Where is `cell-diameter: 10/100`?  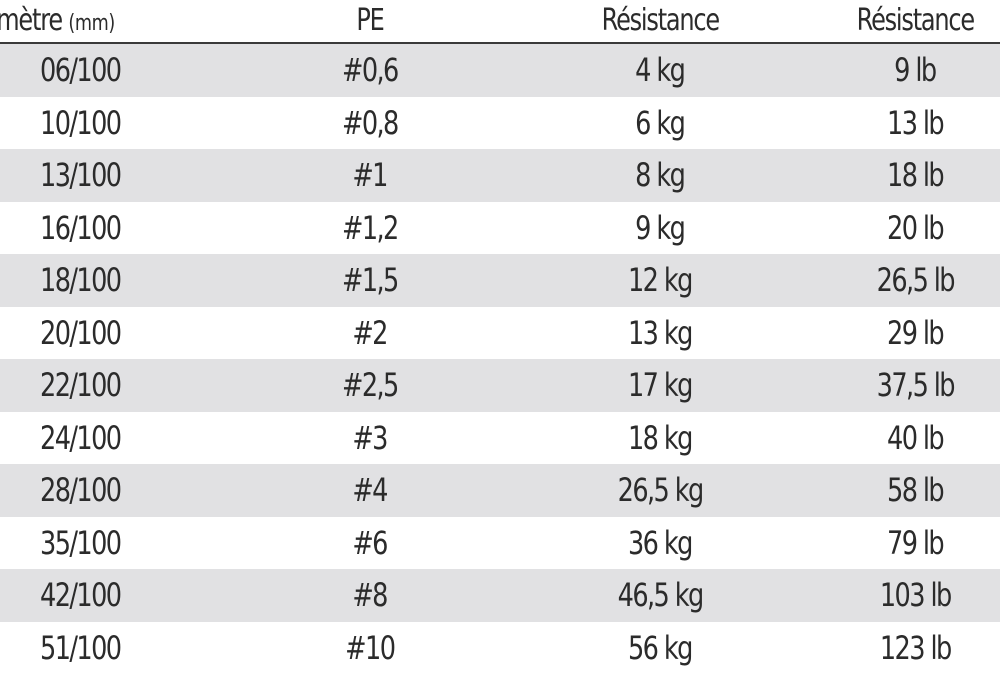
cell-diameter: 10/100 is located at coordinates (85, 123).